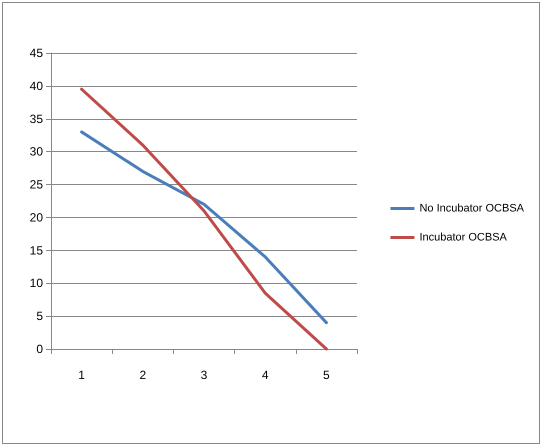  What do you see at coordinates (37, 85) in the screenshot?
I see `y-tick-label: 40` at bounding box center [37, 85].